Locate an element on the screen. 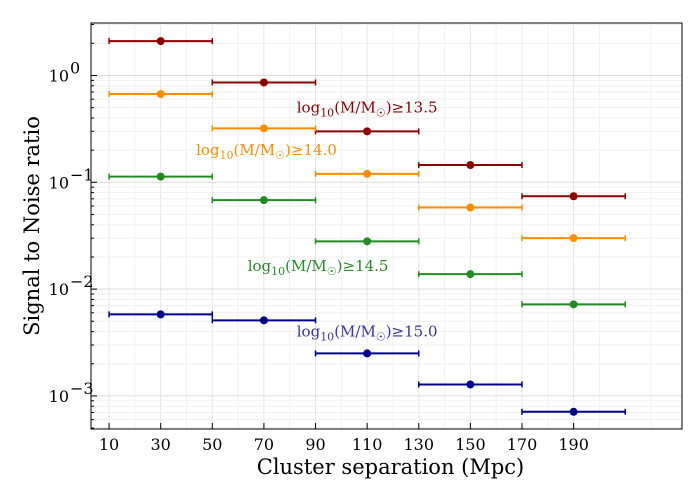 The image size is (697, 504). x-tick-label: 30 is located at coordinates (161, 444).